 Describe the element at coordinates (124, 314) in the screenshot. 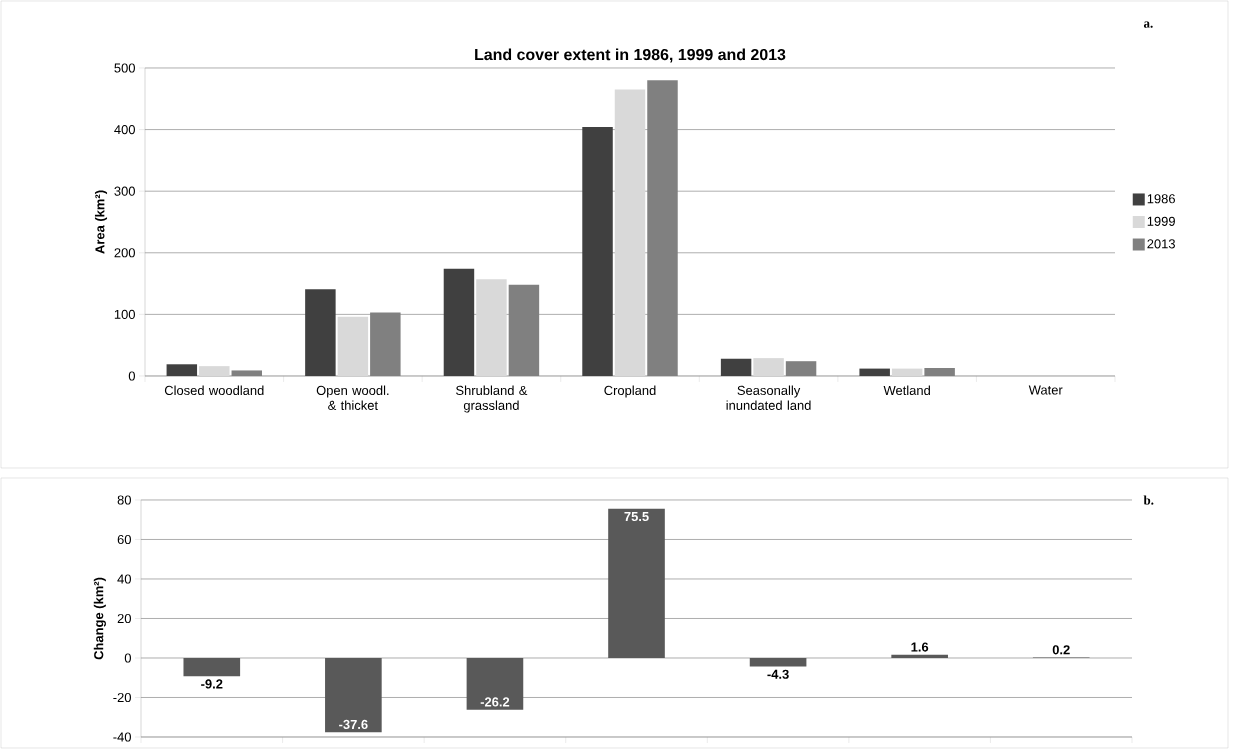

I see `y-tick-label: 100` at that location.